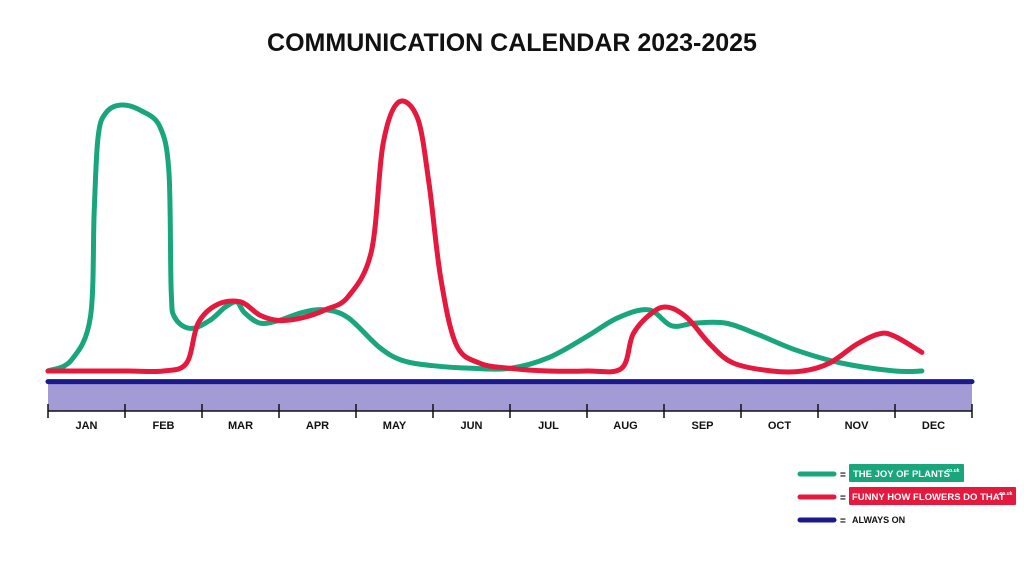 Image resolution: width=1024 pixels, height=576 pixels. What do you see at coordinates (933, 426) in the screenshot?
I see `x-tick-label-dec: DEC` at bounding box center [933, 426].